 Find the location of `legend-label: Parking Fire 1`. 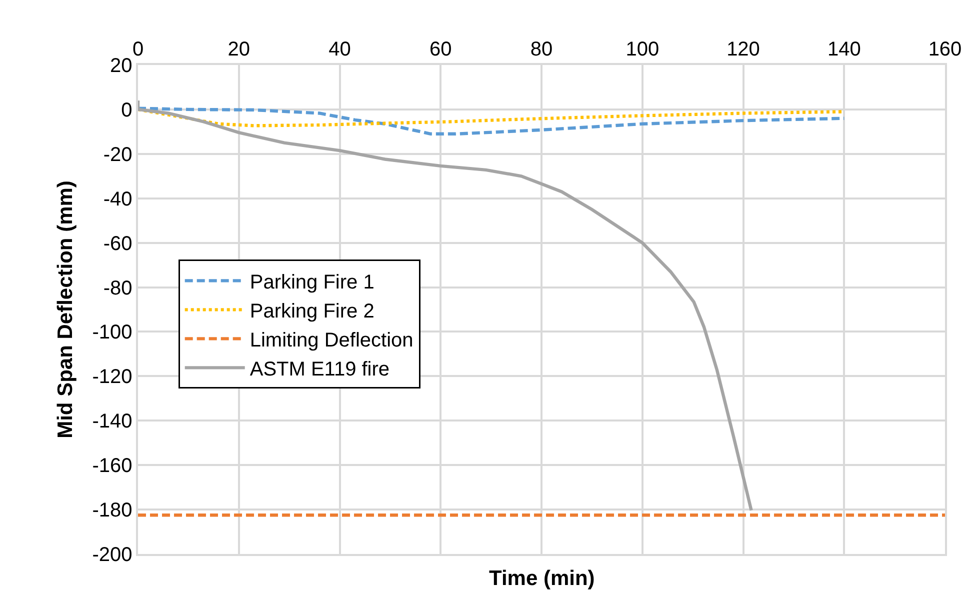

legend-label: Parking Fire 1 is located at coordinates (312, 282).